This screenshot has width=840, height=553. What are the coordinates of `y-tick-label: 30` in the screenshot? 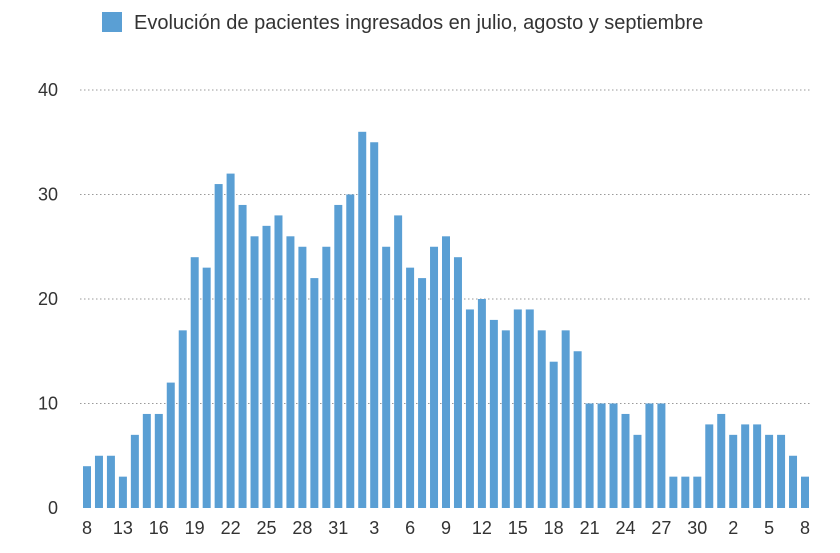 It's located at (48, 195).